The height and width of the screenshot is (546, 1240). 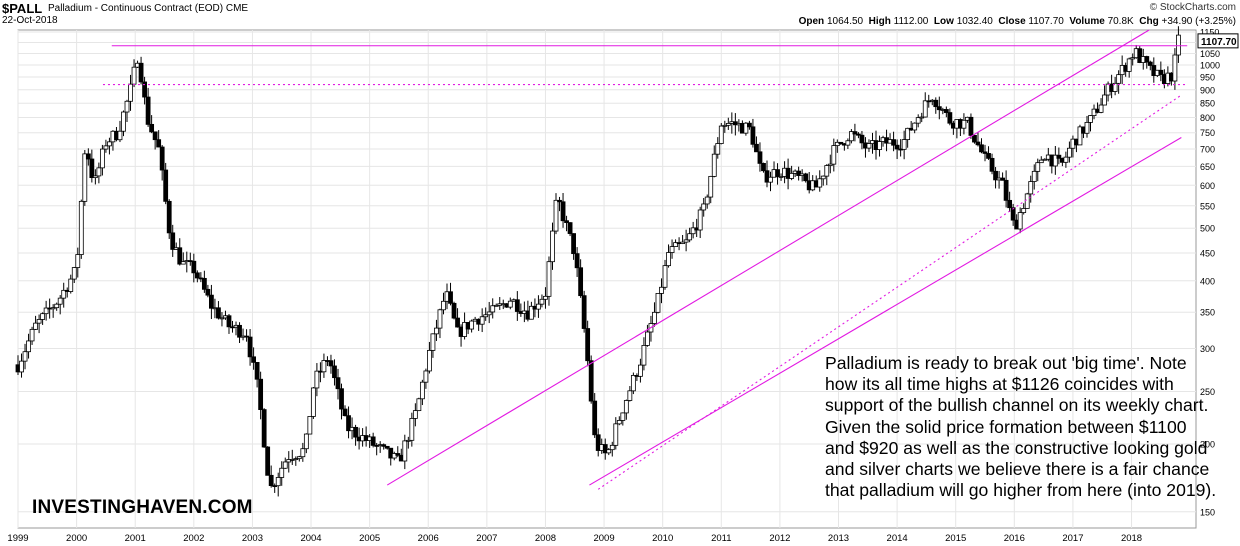 What do you see at coordinates (811, 21) in the screenshot?
I see `open-label: Open` at bounding box center [811, 21].